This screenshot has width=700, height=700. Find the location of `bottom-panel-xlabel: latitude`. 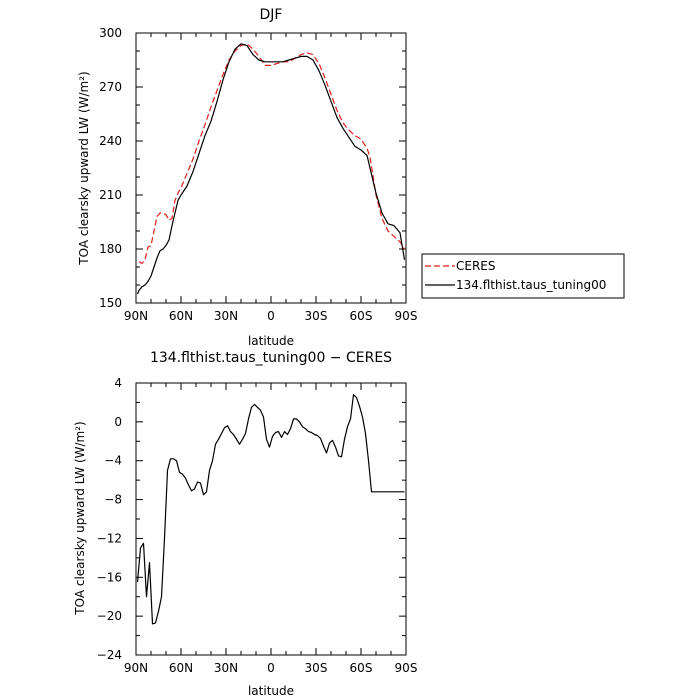

bottom-panel-xlabel: latitude is located at coordinates (271, 691).